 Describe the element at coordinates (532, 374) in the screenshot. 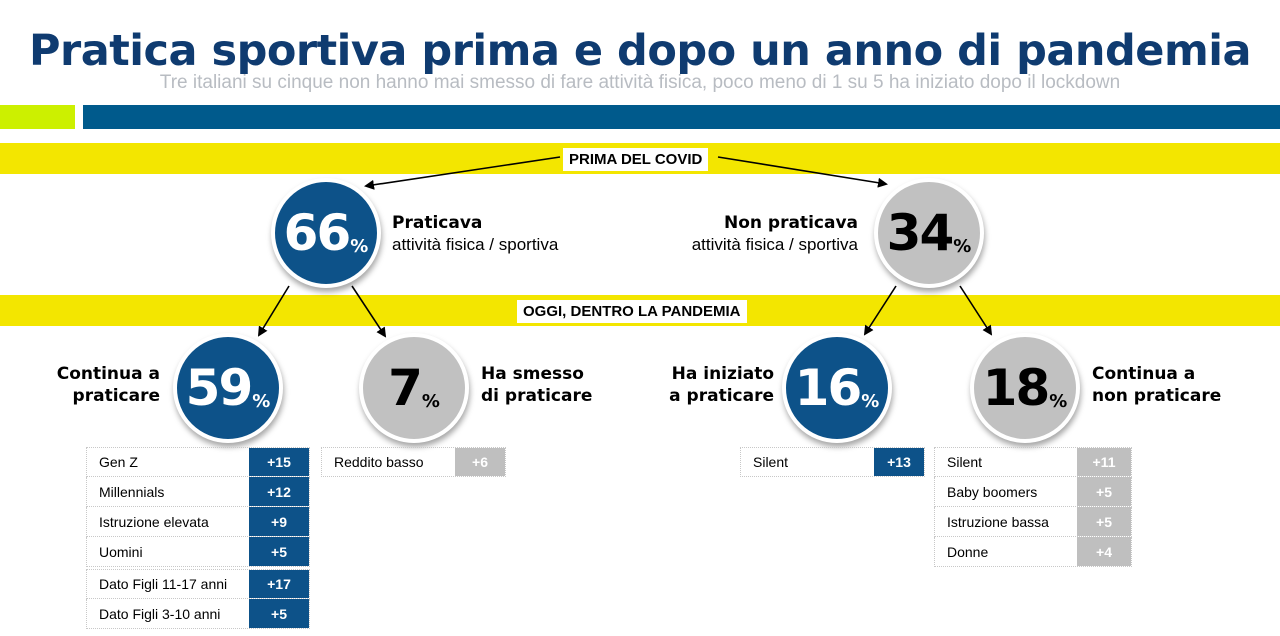

I see `smesso-label-line1: Ha smesso` at that location.